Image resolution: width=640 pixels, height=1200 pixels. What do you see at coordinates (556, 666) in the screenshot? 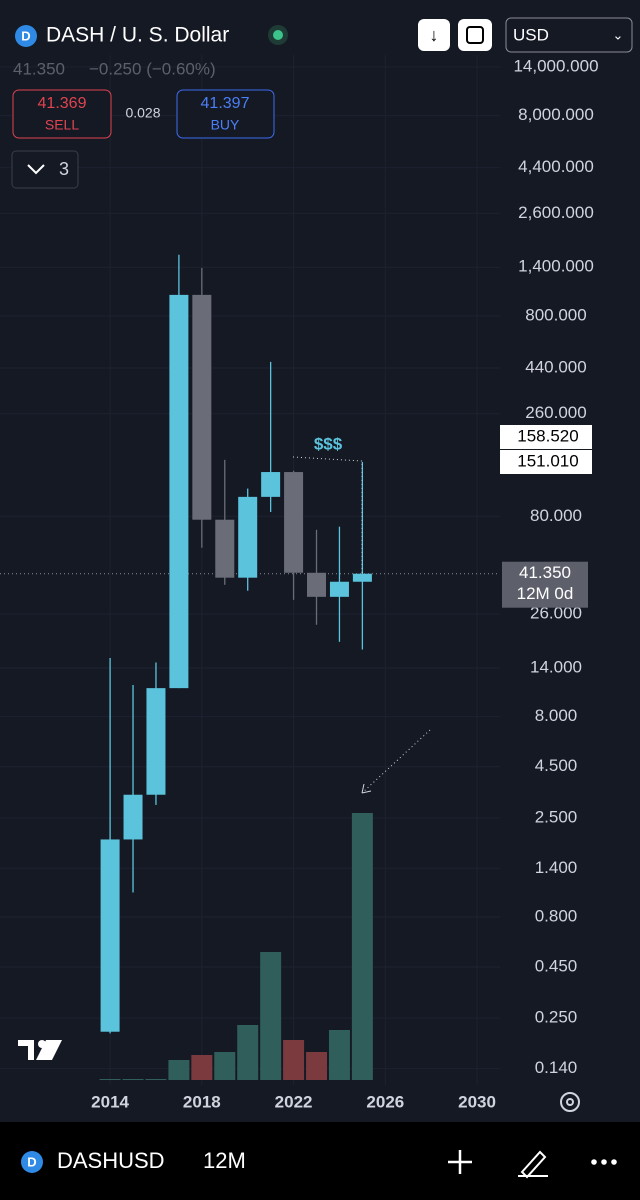
I see `y-tick-label: 14.000` at bounding box center [556, 666].